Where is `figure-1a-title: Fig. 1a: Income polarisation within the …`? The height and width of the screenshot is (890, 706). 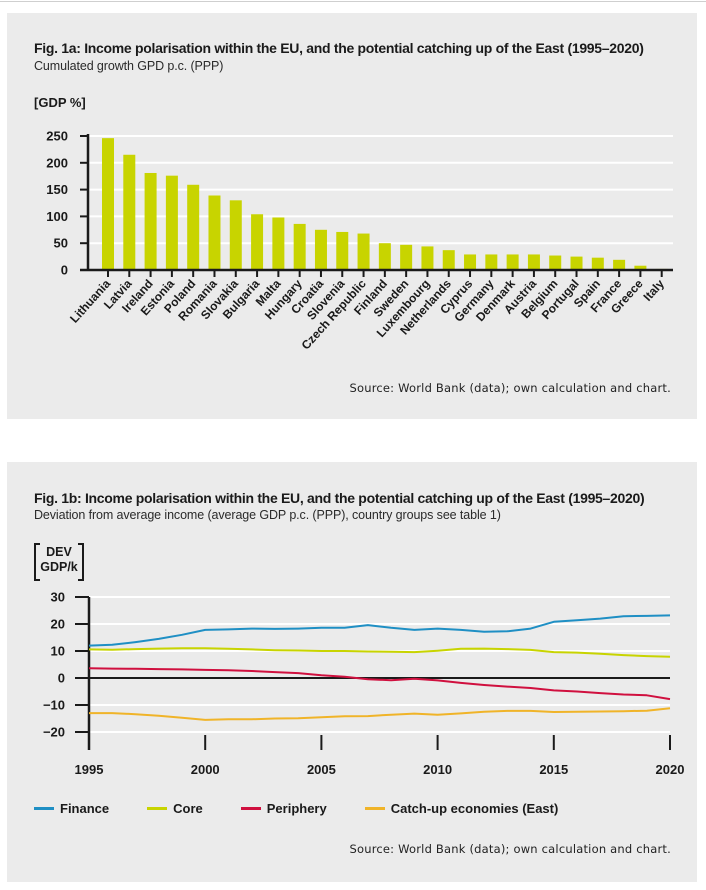
figure-1a-title: Fig. 1a: Income polarisation within the … is located at coordinates (339, 48).